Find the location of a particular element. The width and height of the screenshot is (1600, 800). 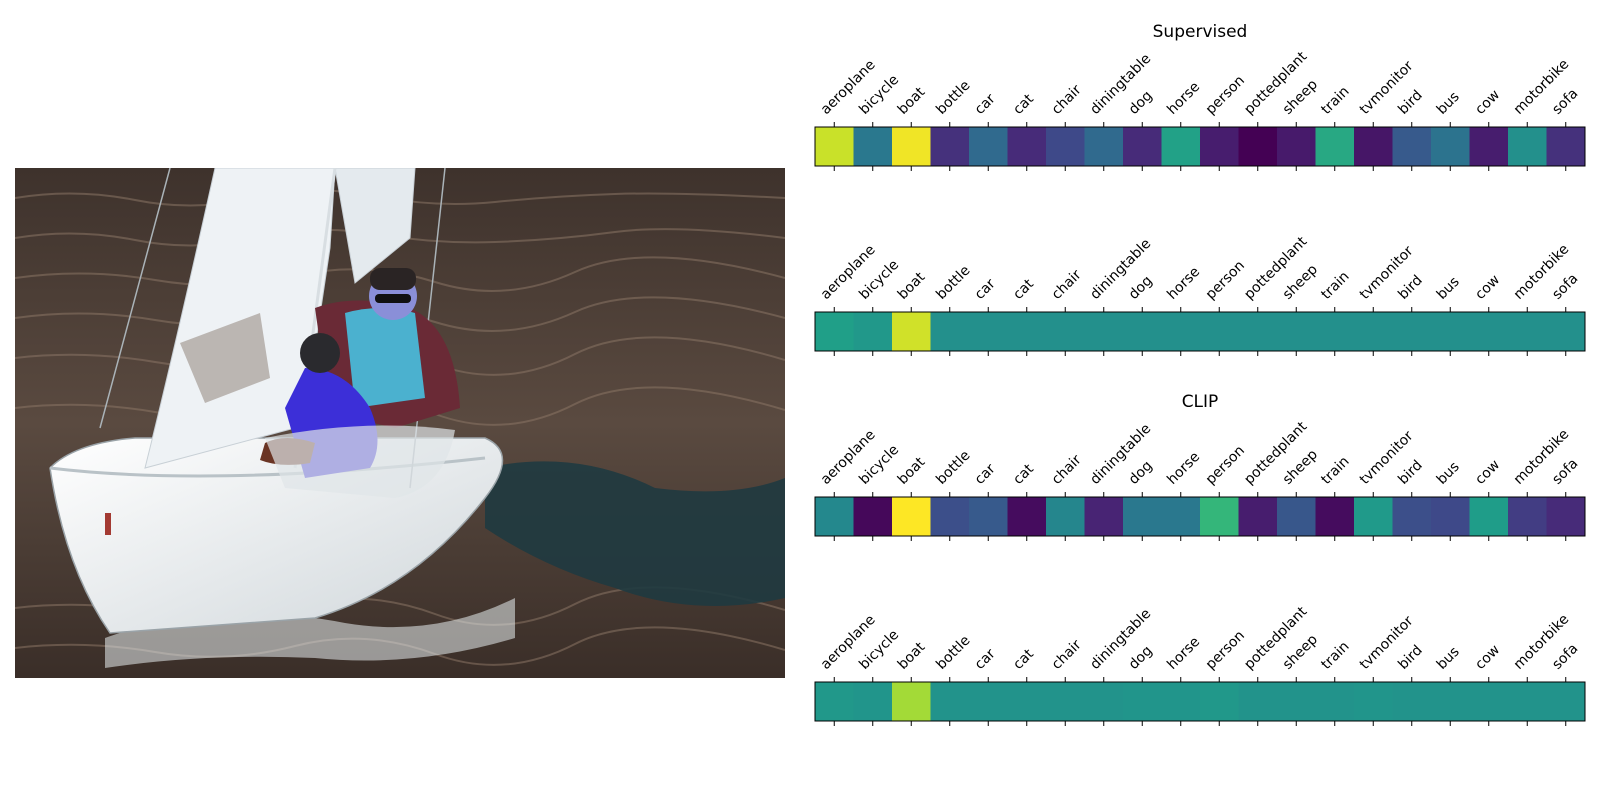

heatmap-title: CLIP is located at coordinates (1200, 402).